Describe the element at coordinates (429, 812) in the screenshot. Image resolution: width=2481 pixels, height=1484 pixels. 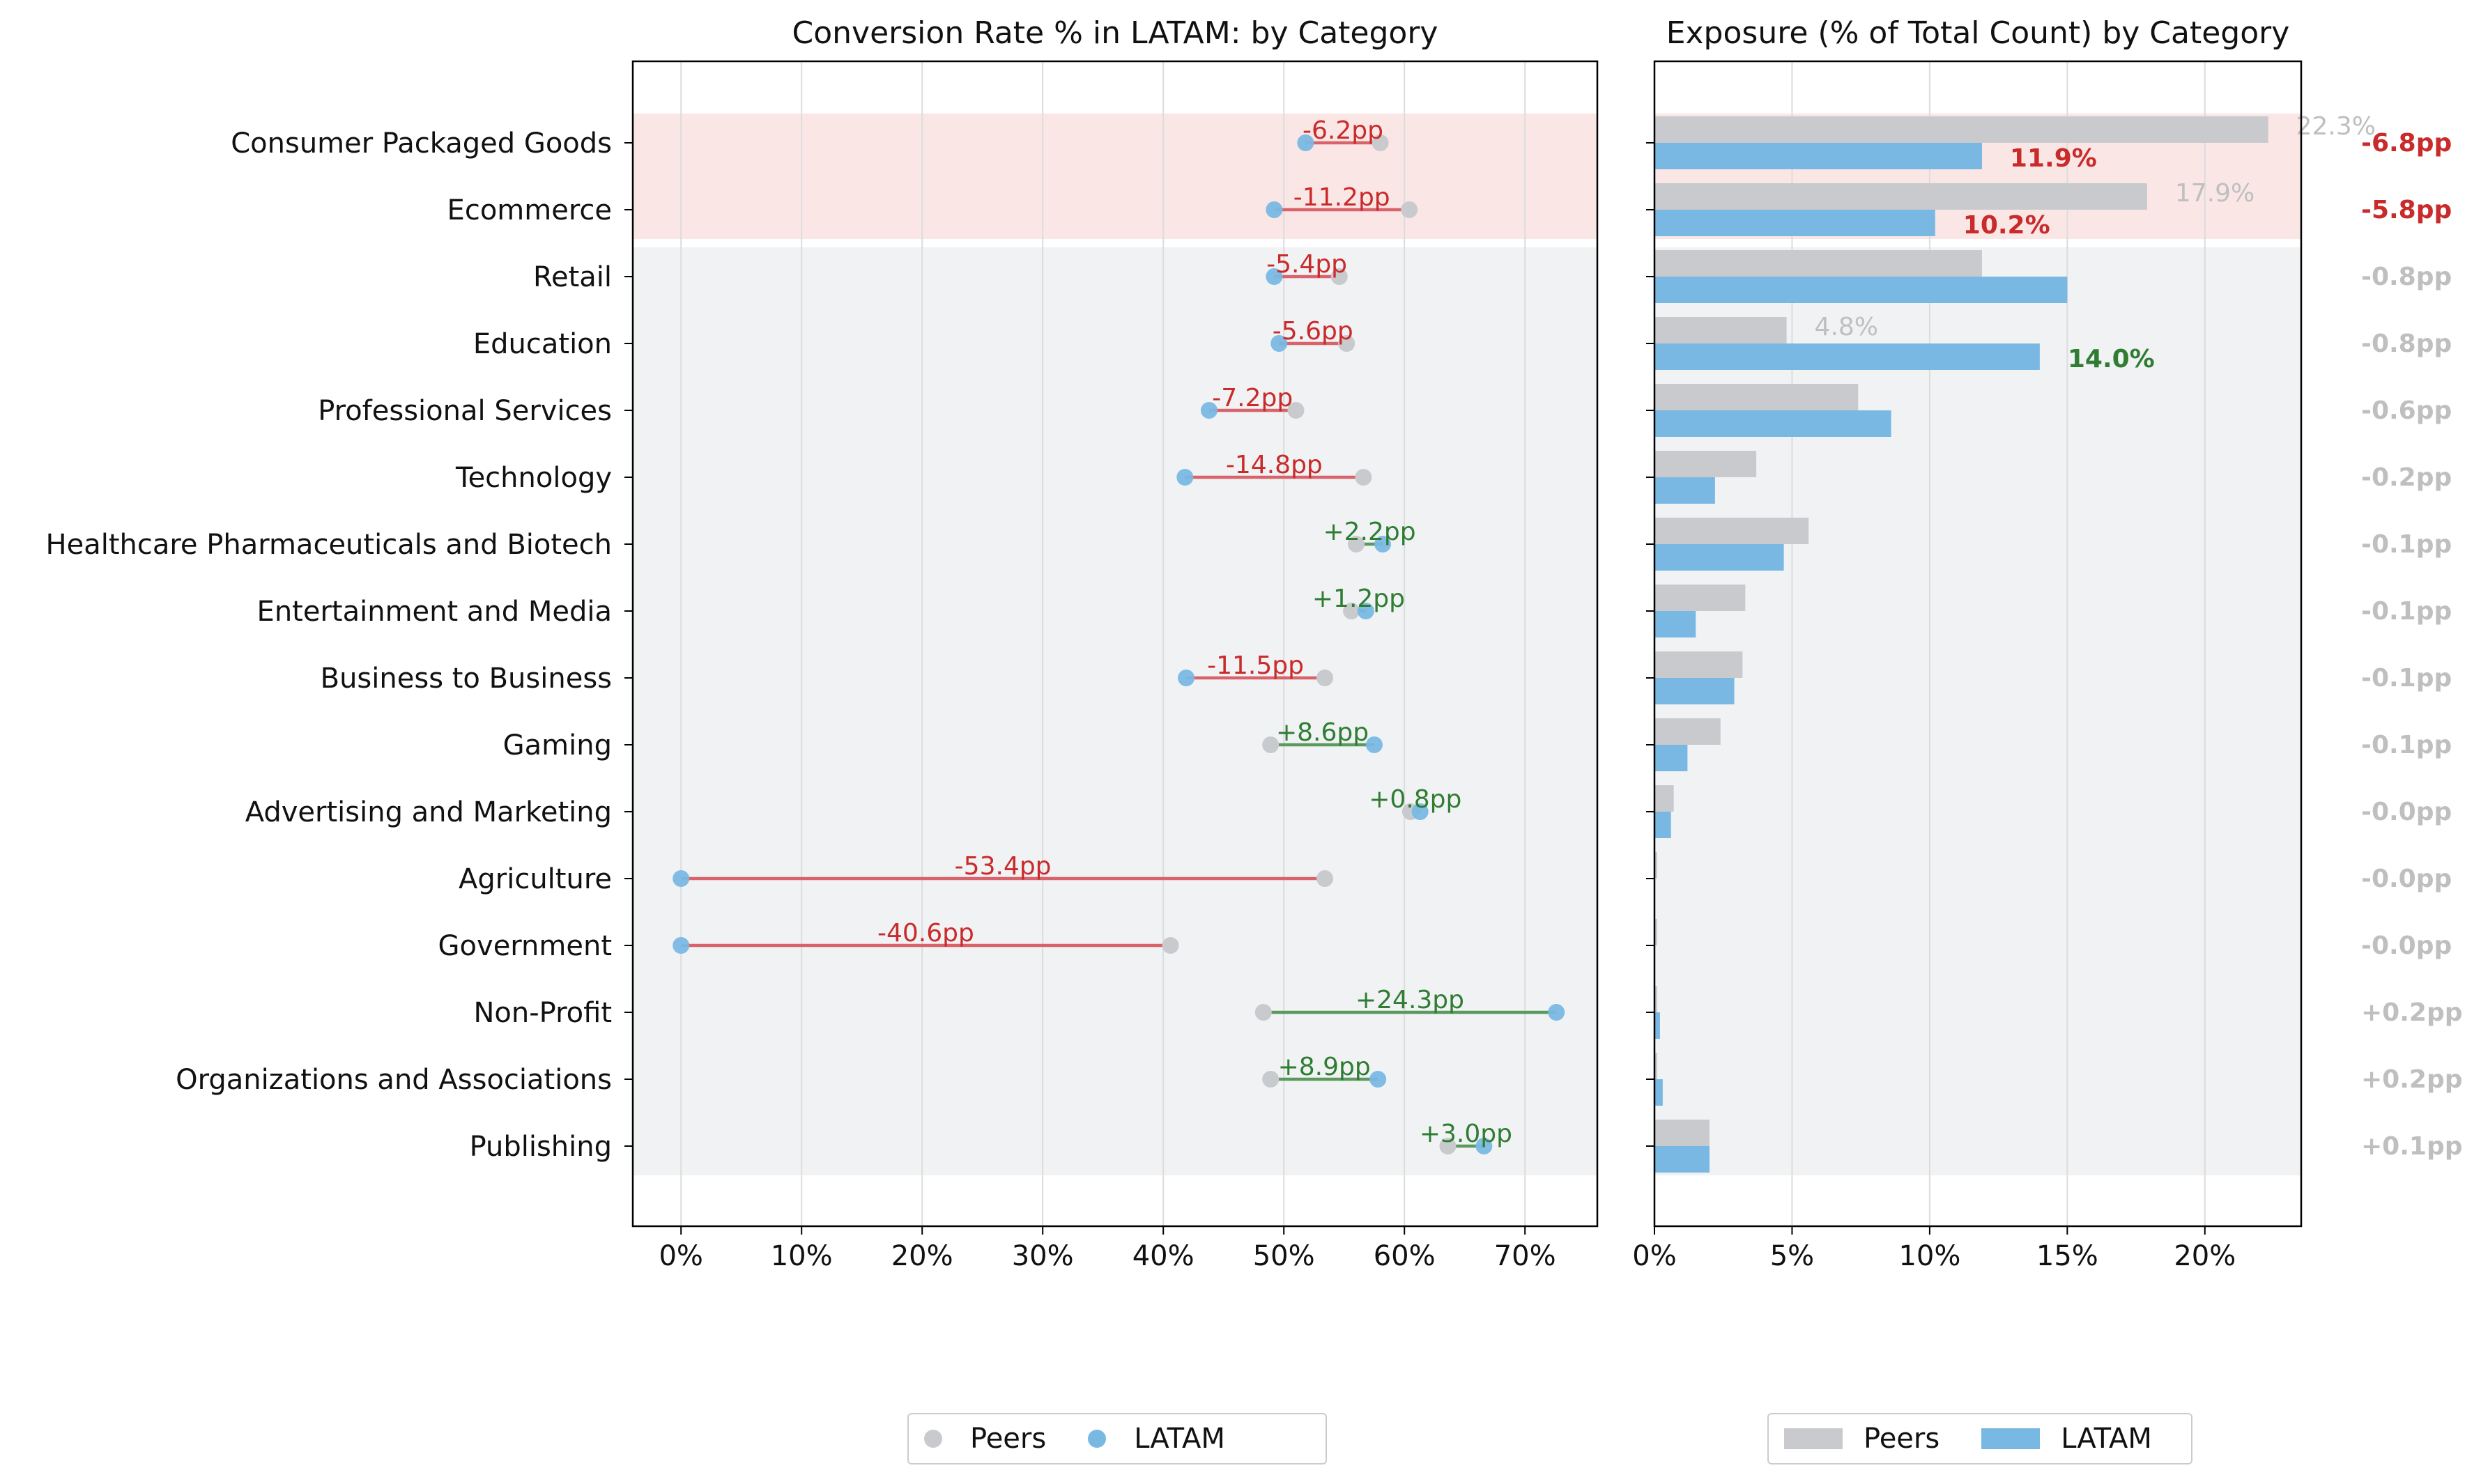
I see `category-label: Advertising and Marketing` at that location.